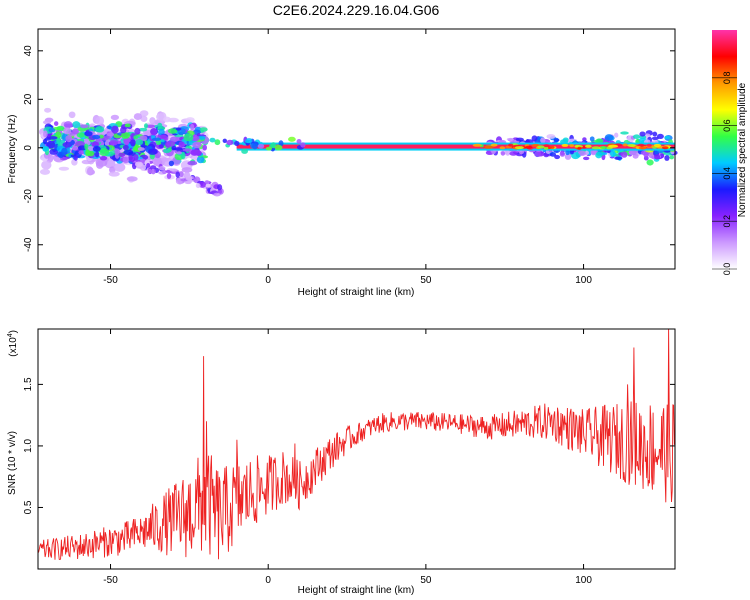 This screenshot has width=750, height=600. What do you see at coordinates (10, 335) in the screenshot?
I see `snr-multiplier-exponent: 4` at bounding box center [10, 335].